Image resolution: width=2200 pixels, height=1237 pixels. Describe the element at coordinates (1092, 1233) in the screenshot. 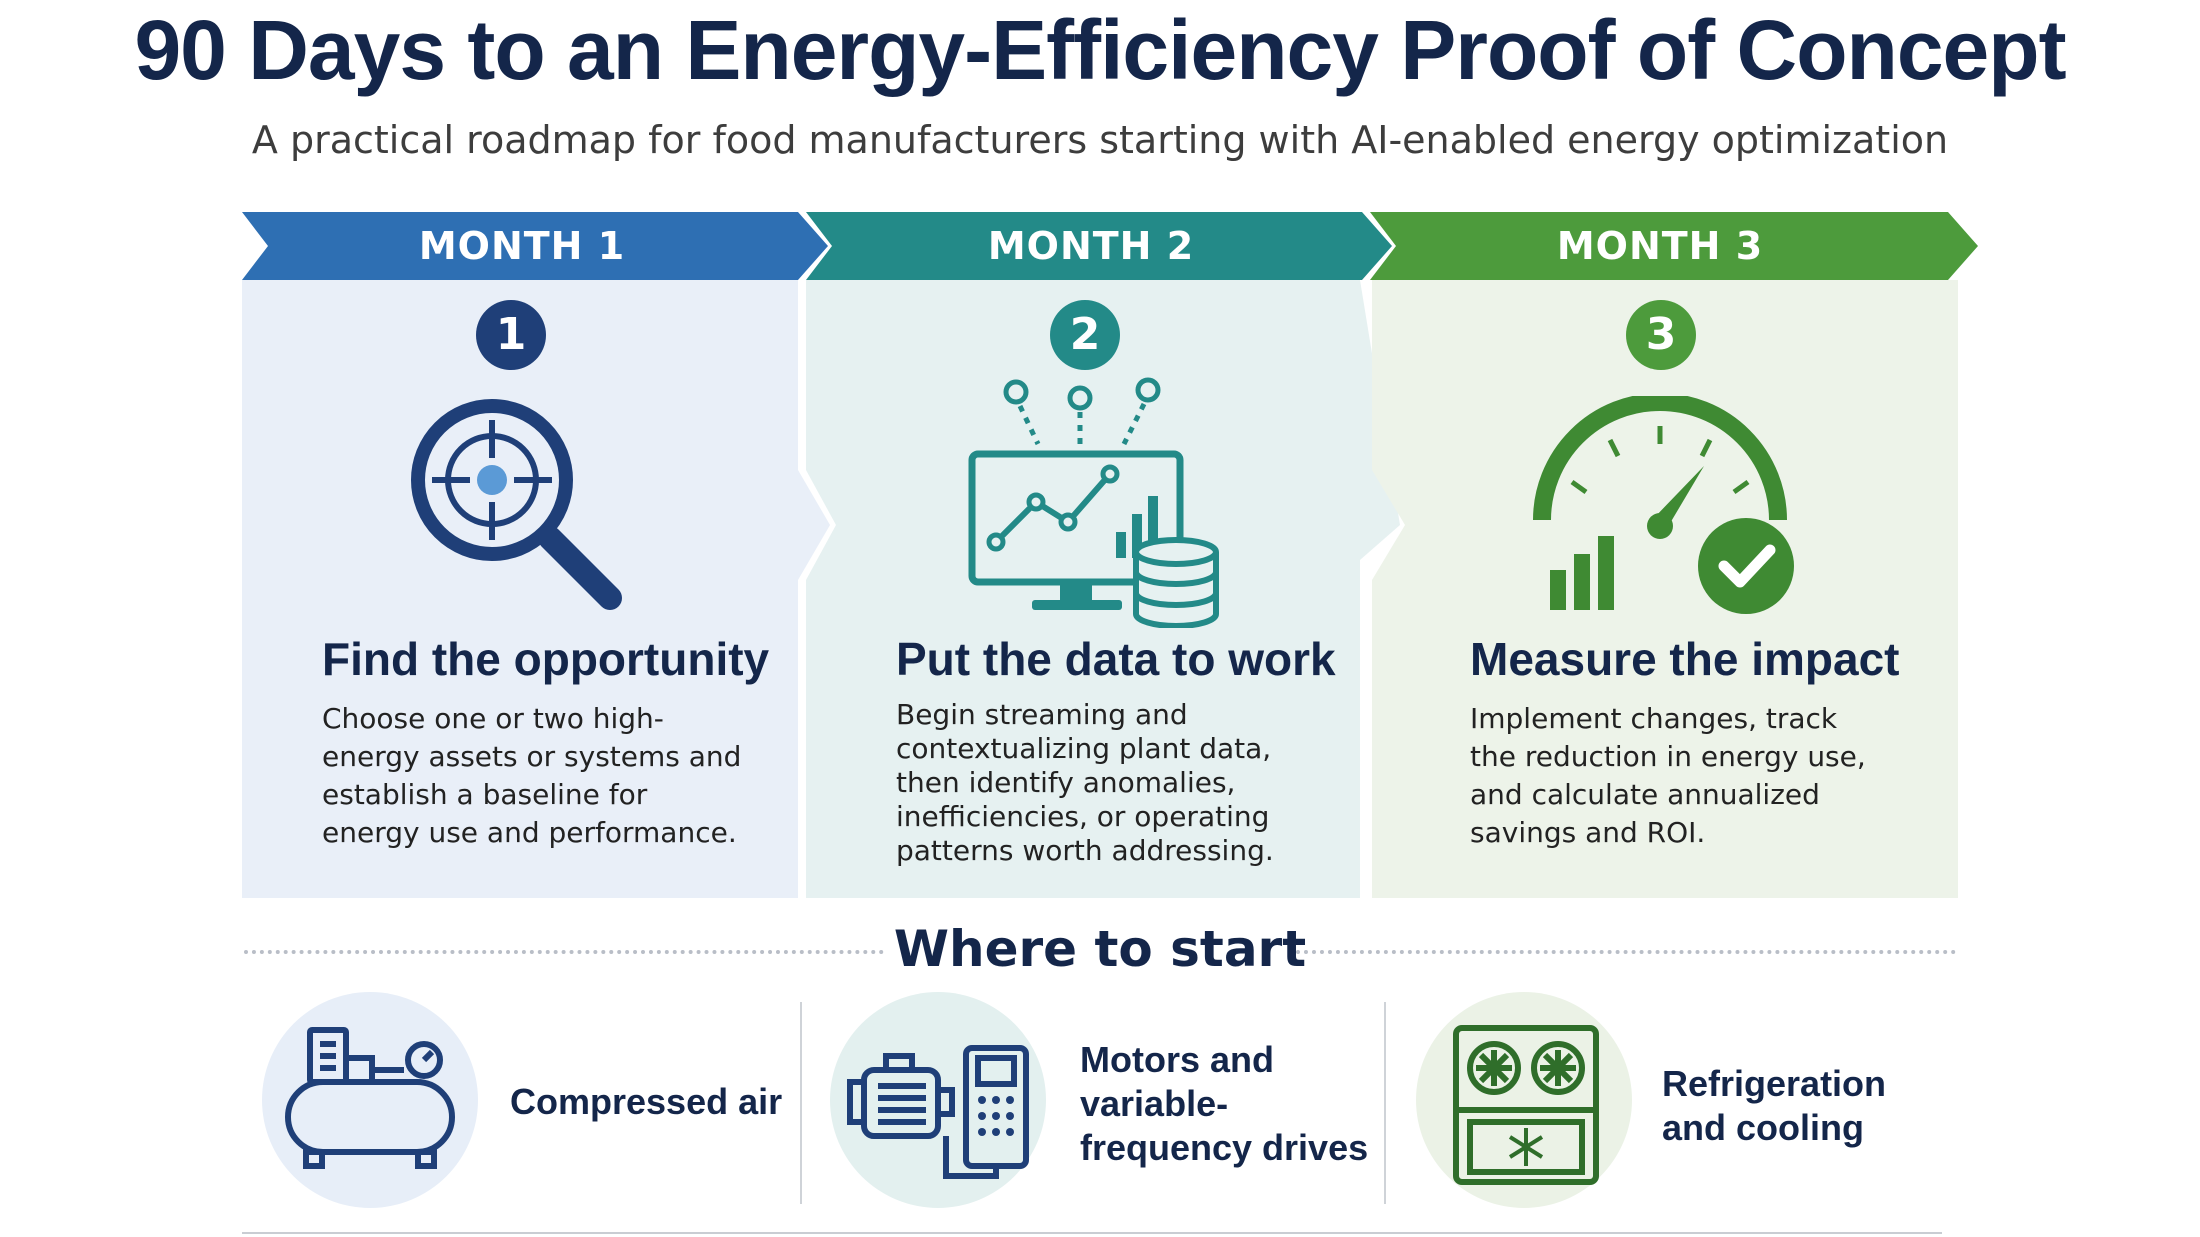

I see `bottom-rule` at that location.